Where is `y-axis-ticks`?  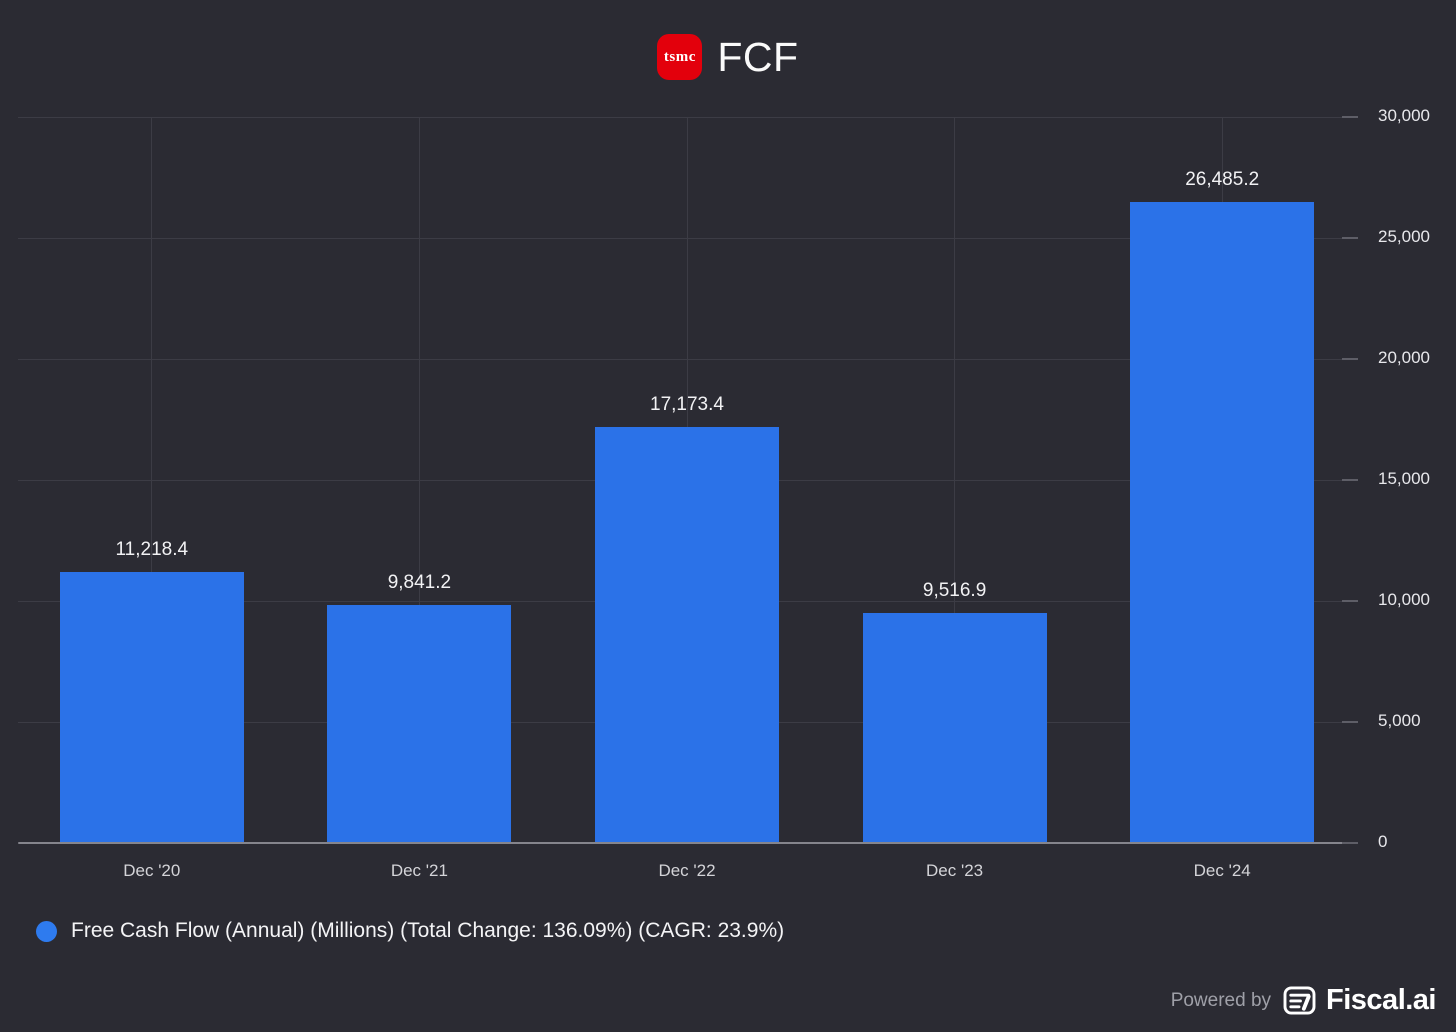
y-axis-ticks is located at coordinates (1350, 480).